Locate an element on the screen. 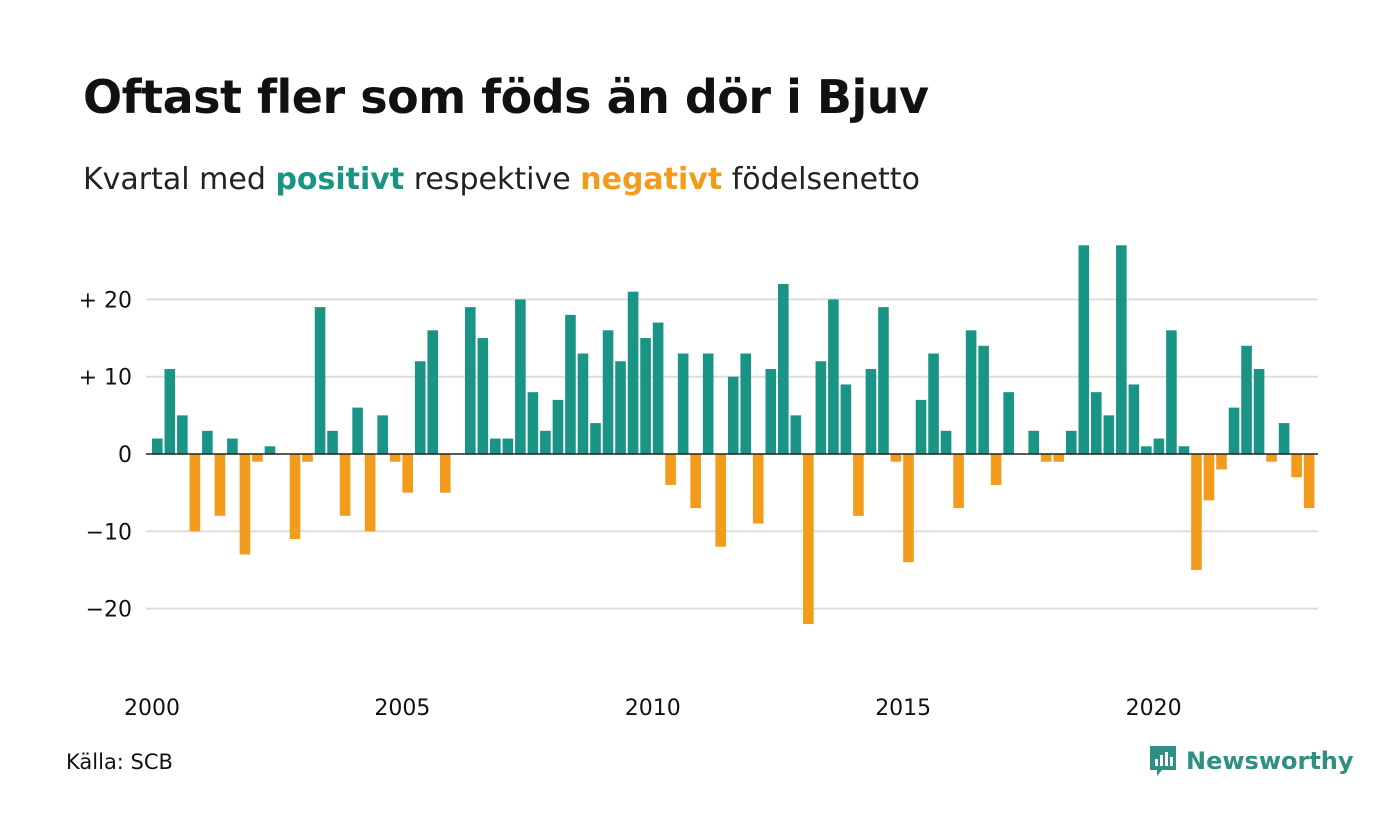 Image resolution: width=1400 pixels, height=840 pixels. y-tick-label: 0 is located at coordinates (125, 455).